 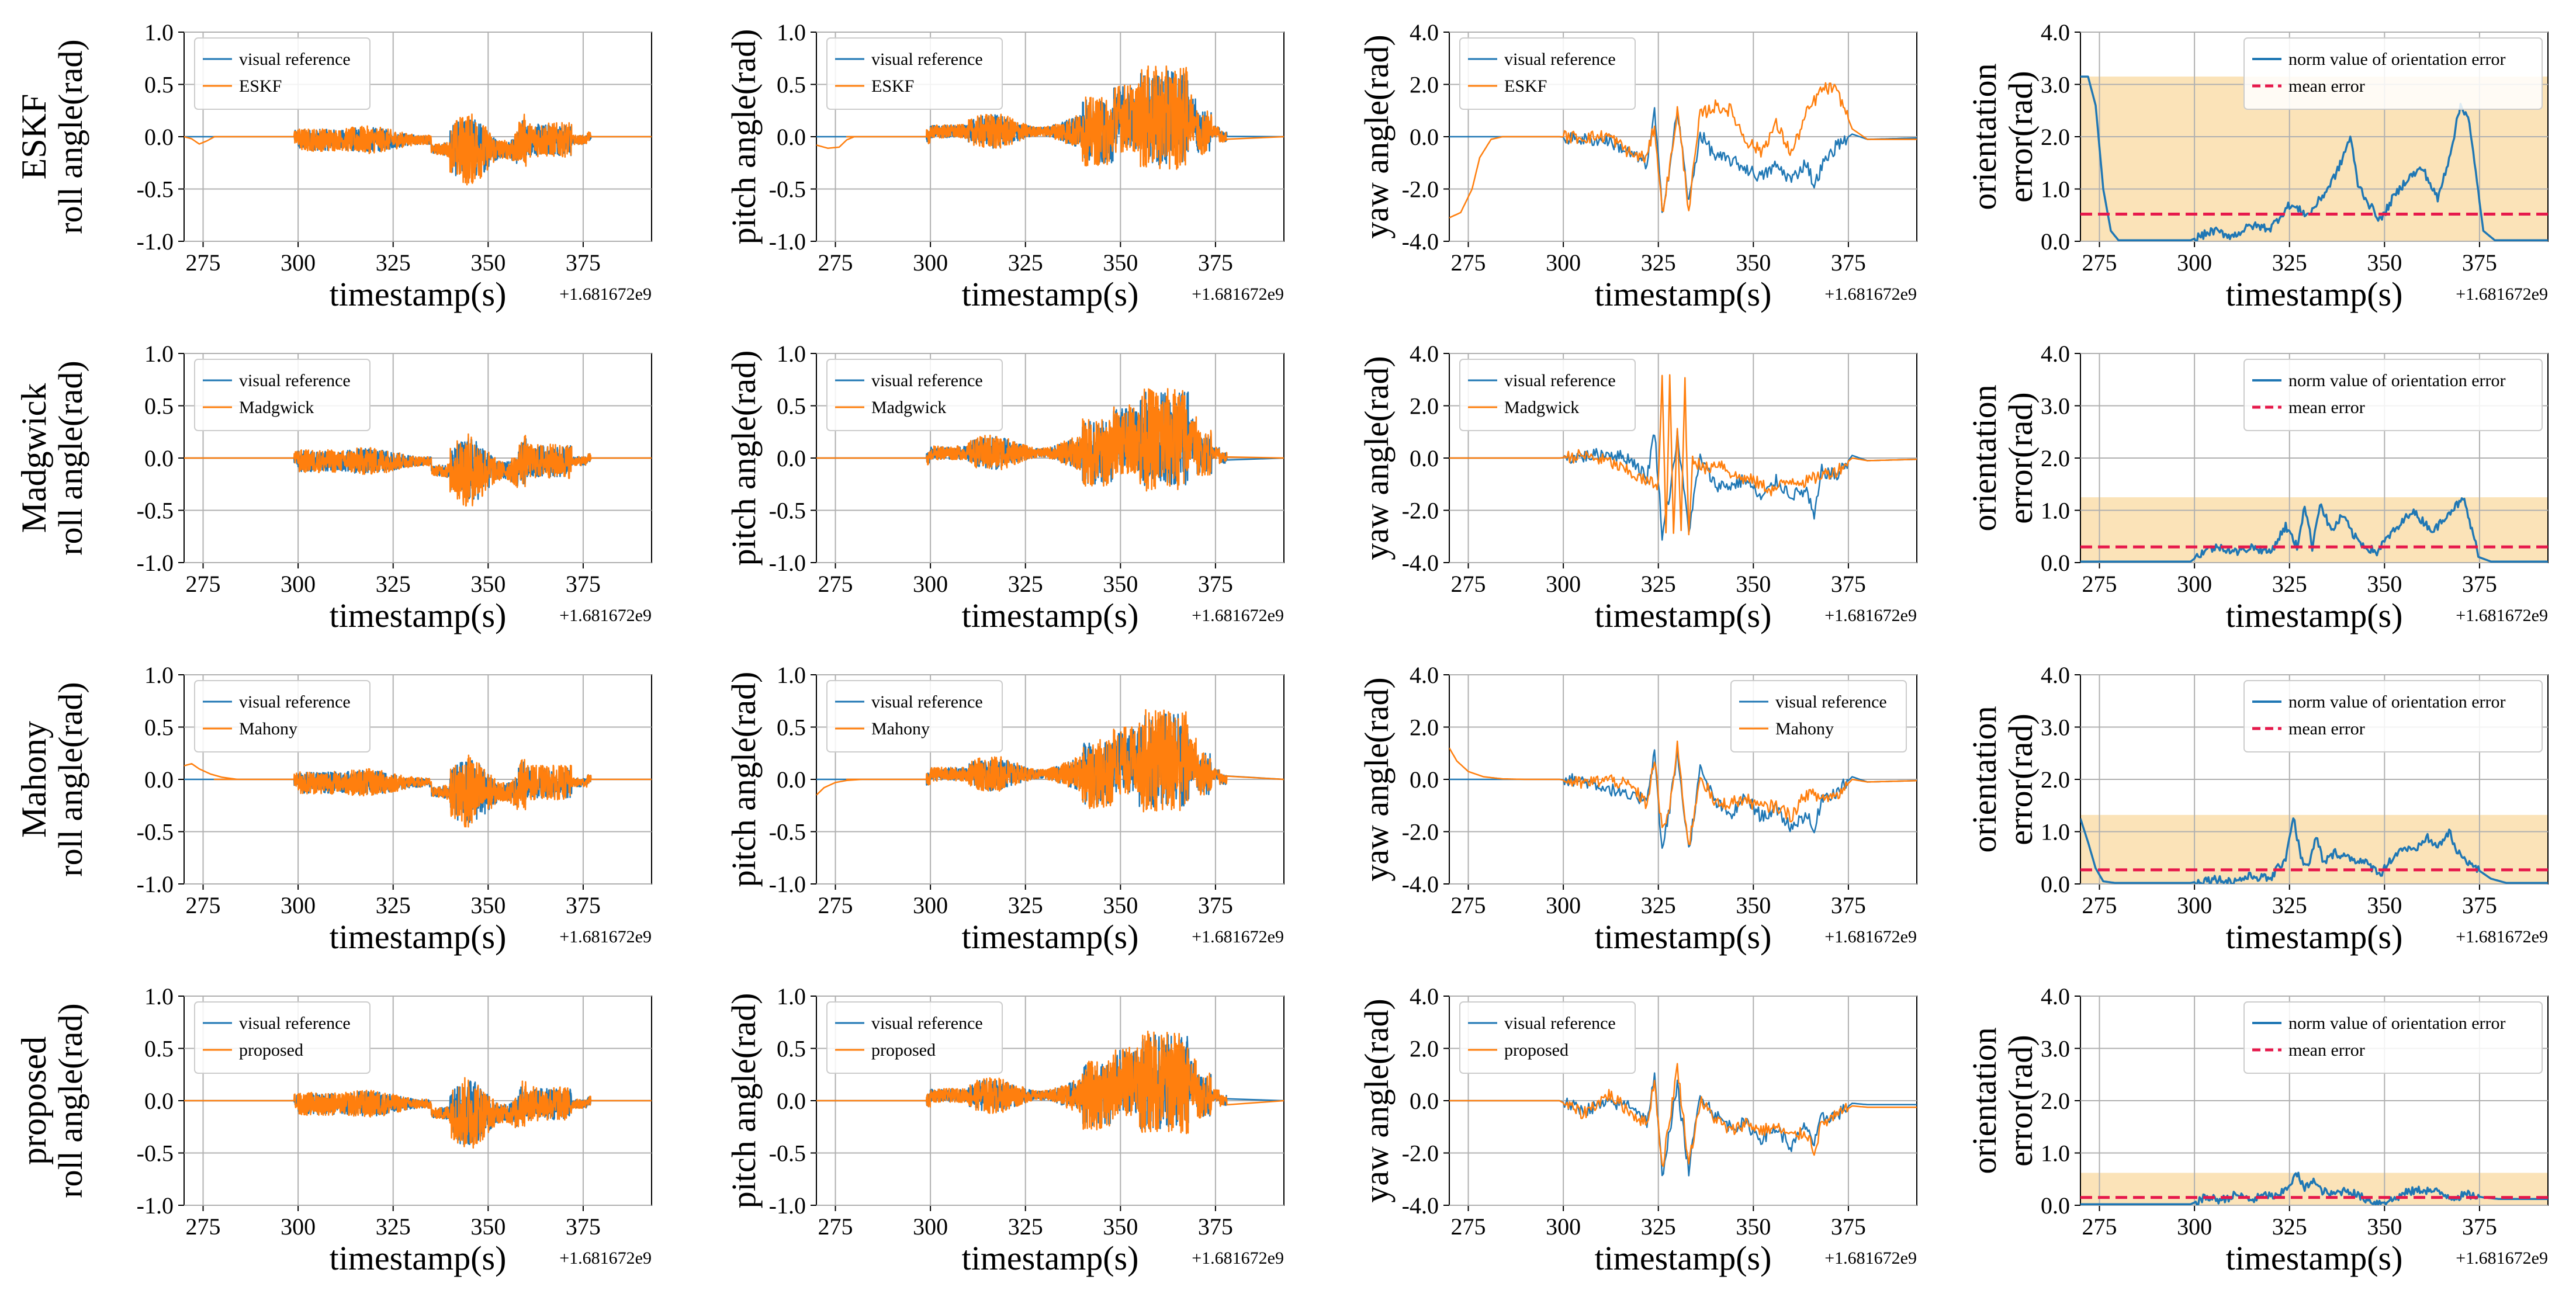 I want to click on legend-label: visual reference, so click(x=1831, y=702).